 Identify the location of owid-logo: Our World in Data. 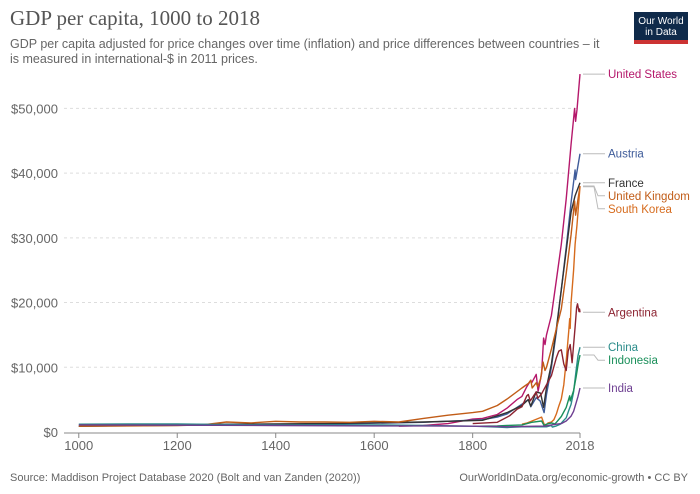
(661, 28).